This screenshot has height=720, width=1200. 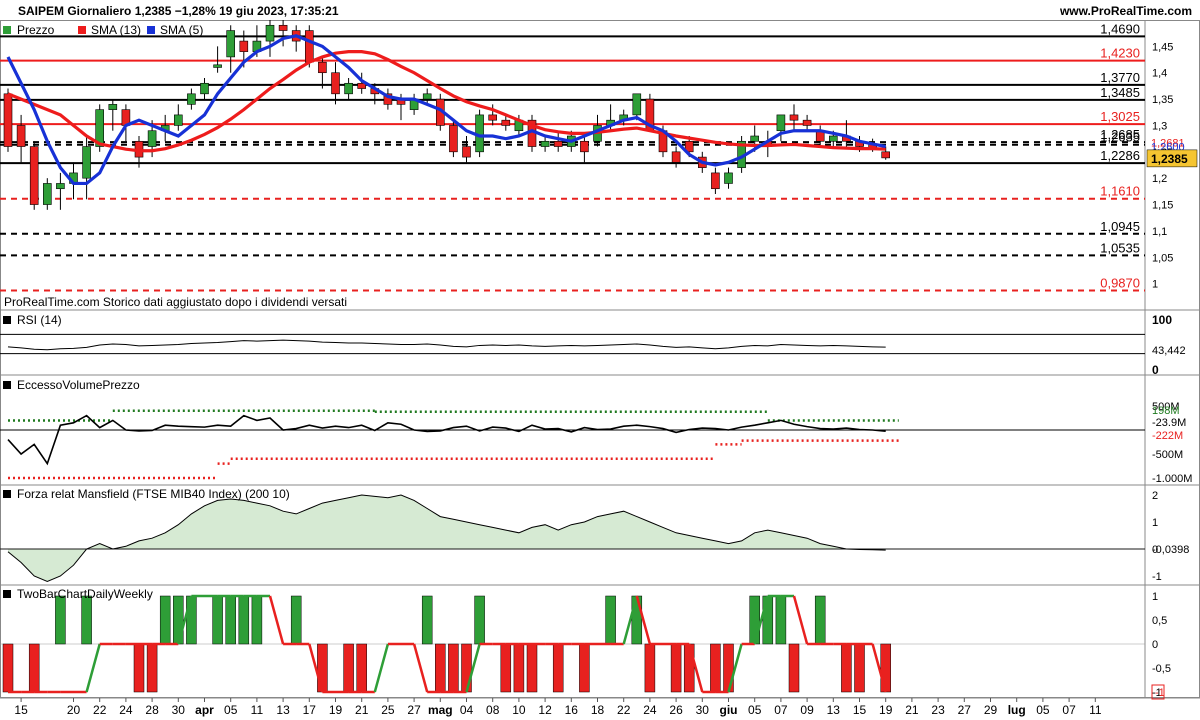 What do you see at coordinates (807, 710) in the screenshot?
I see `time-tick-label: 09` at bounding box center [807, 710].